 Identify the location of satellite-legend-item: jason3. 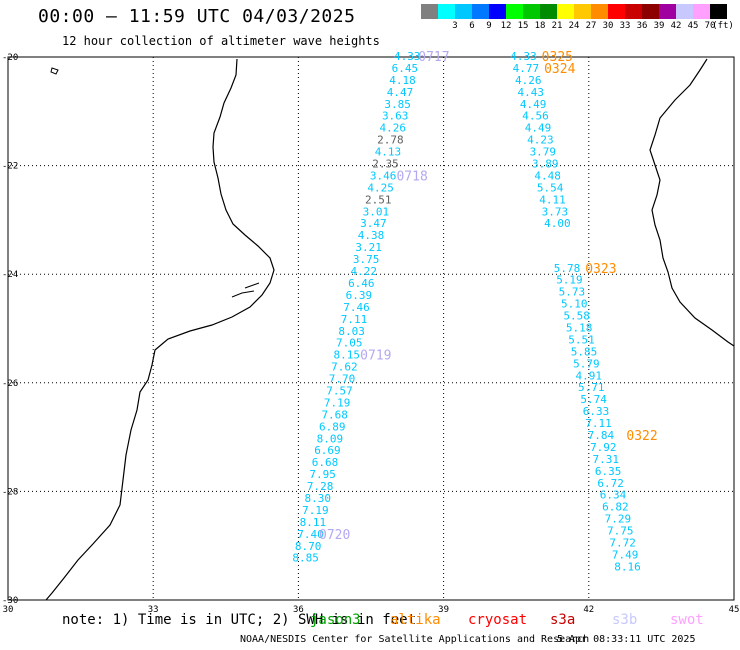
(335, 620).